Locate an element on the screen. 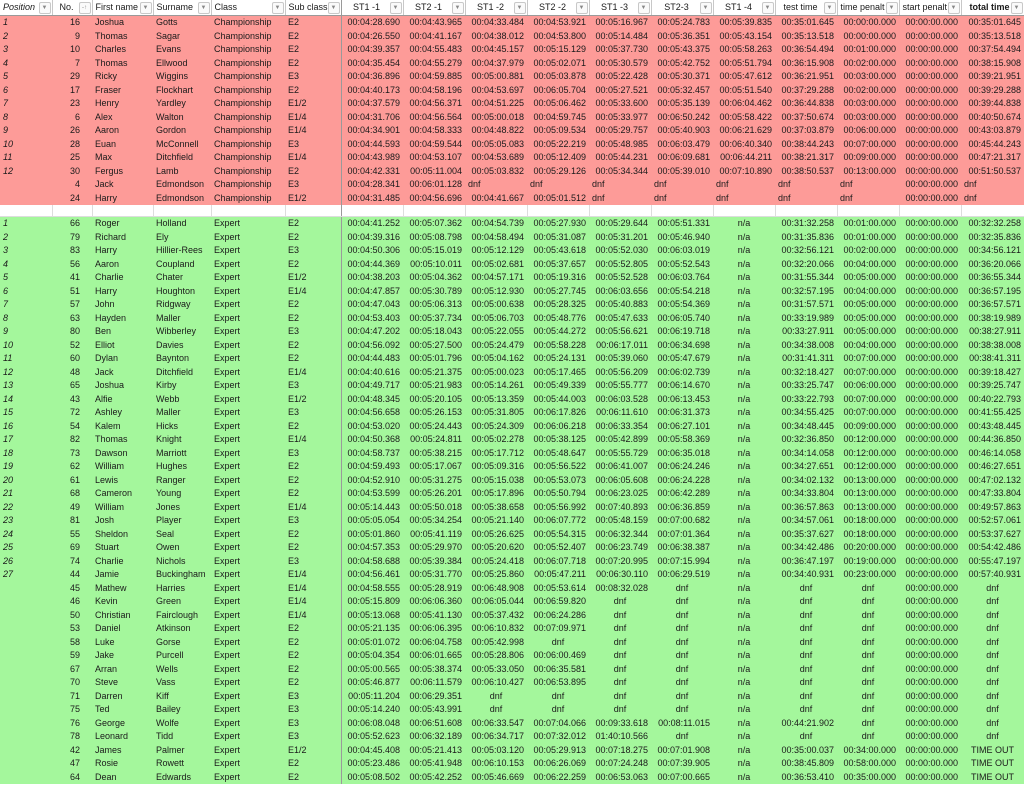  cell-st1-3: 00:06:32.344 is located at coordinates (620, 534).